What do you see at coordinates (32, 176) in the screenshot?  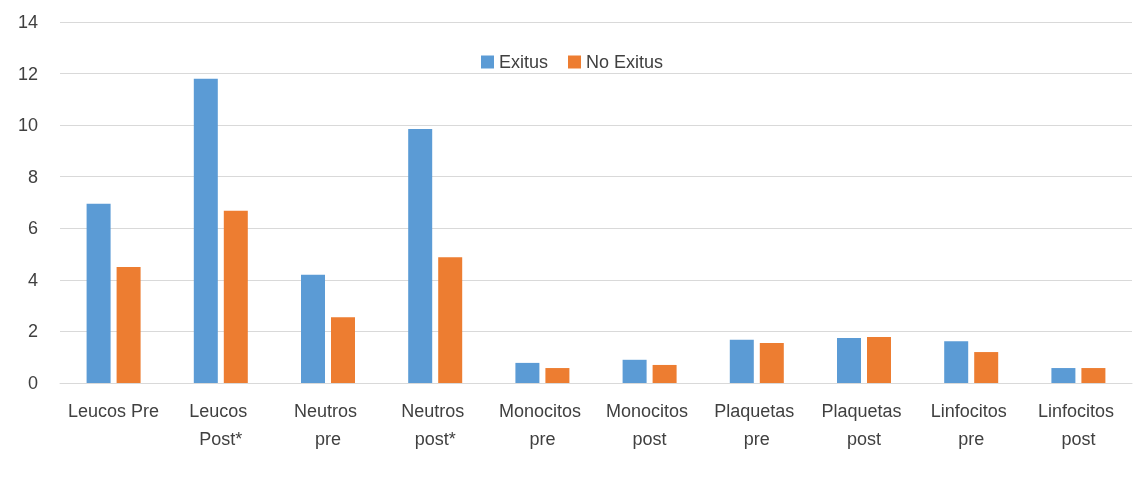 I see `y-tick-label: 8` at bounding box center [32, 176].